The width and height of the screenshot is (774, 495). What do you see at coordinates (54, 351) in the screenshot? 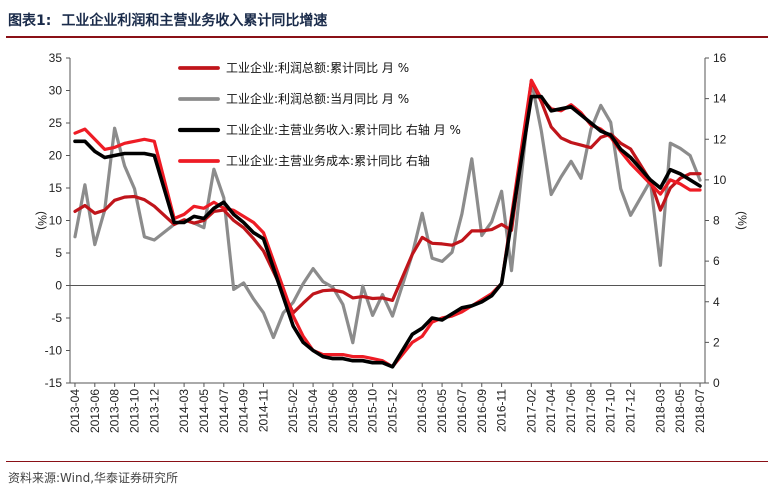
I see `y-left-tick-label: -10` at bounding box center [54, 351].